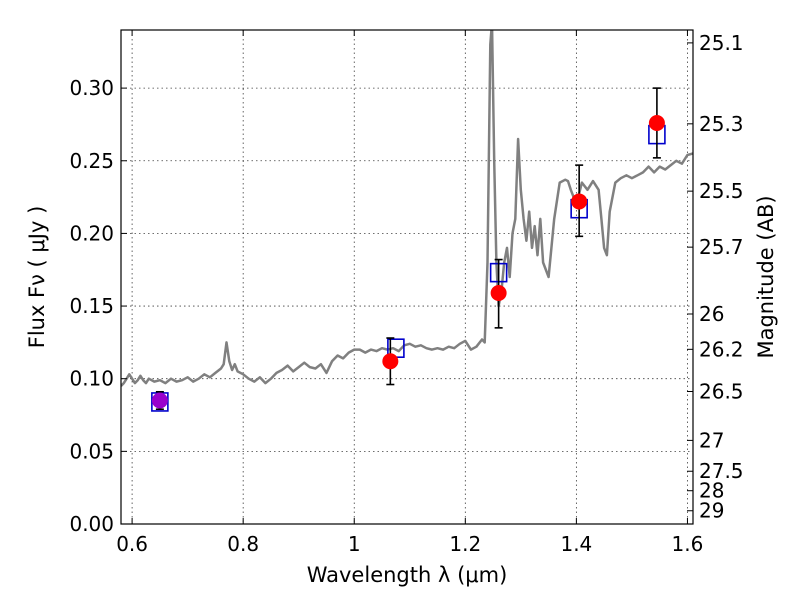 The width and height of the screenshot is (800, 600). I want to click on y2-tick-label: 27, so click(711, 440).